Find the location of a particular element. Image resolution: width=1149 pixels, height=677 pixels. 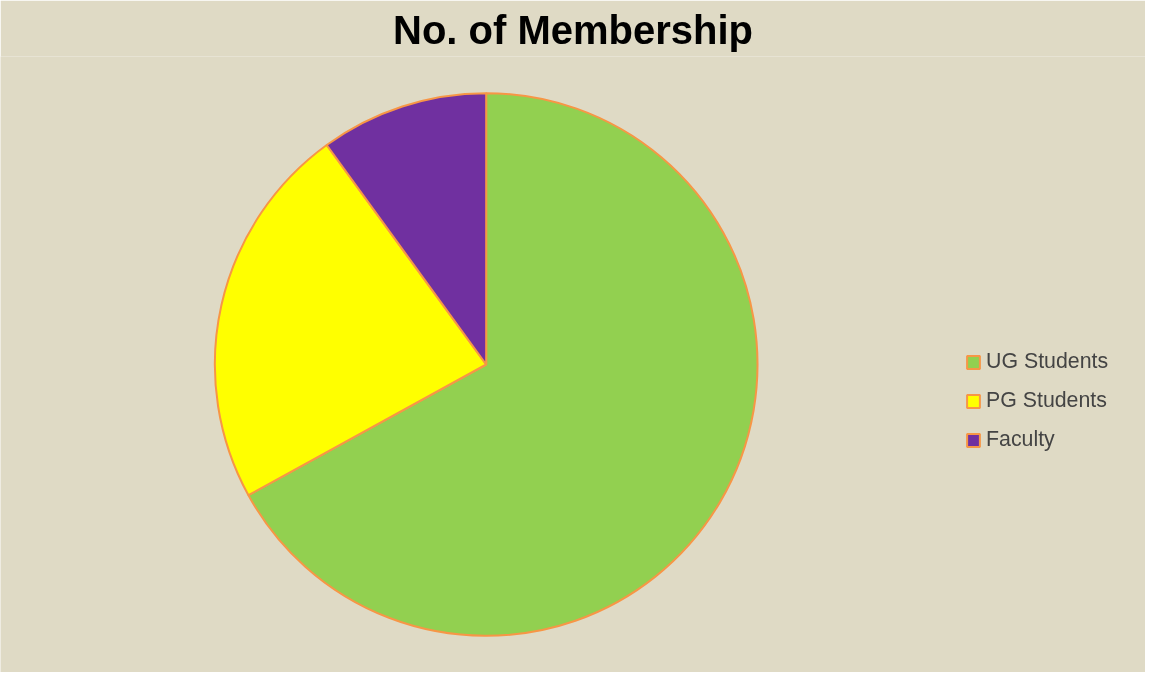

legend-label: Faculty is located at coordinates (1020, 439).